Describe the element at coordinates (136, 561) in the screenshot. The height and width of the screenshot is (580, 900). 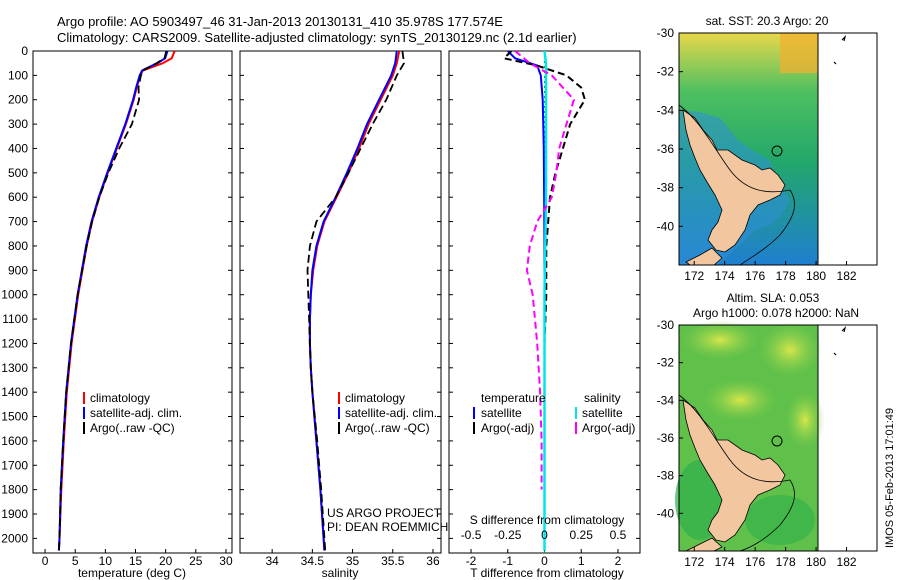
I see `x-tick-label: 15` at that location.